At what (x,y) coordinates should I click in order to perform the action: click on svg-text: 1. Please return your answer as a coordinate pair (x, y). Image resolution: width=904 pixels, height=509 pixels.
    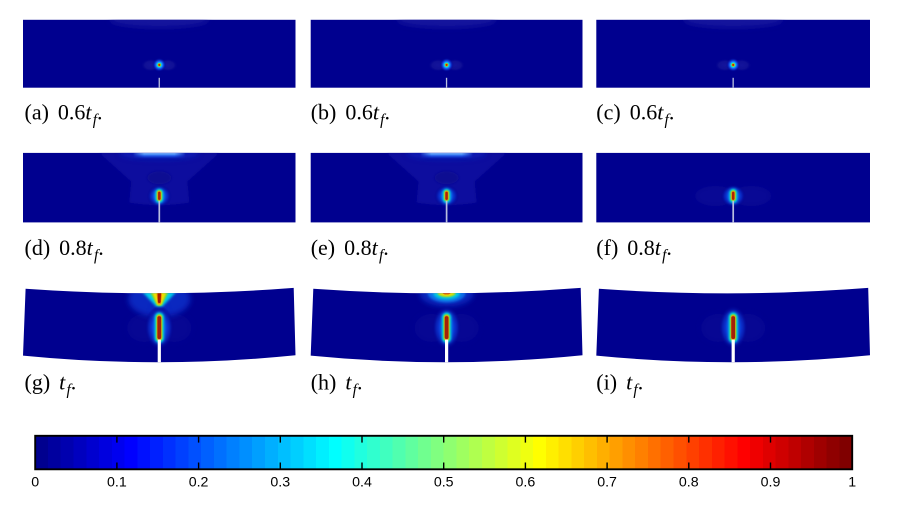
    Looking at the image, I should click on (852, 483).